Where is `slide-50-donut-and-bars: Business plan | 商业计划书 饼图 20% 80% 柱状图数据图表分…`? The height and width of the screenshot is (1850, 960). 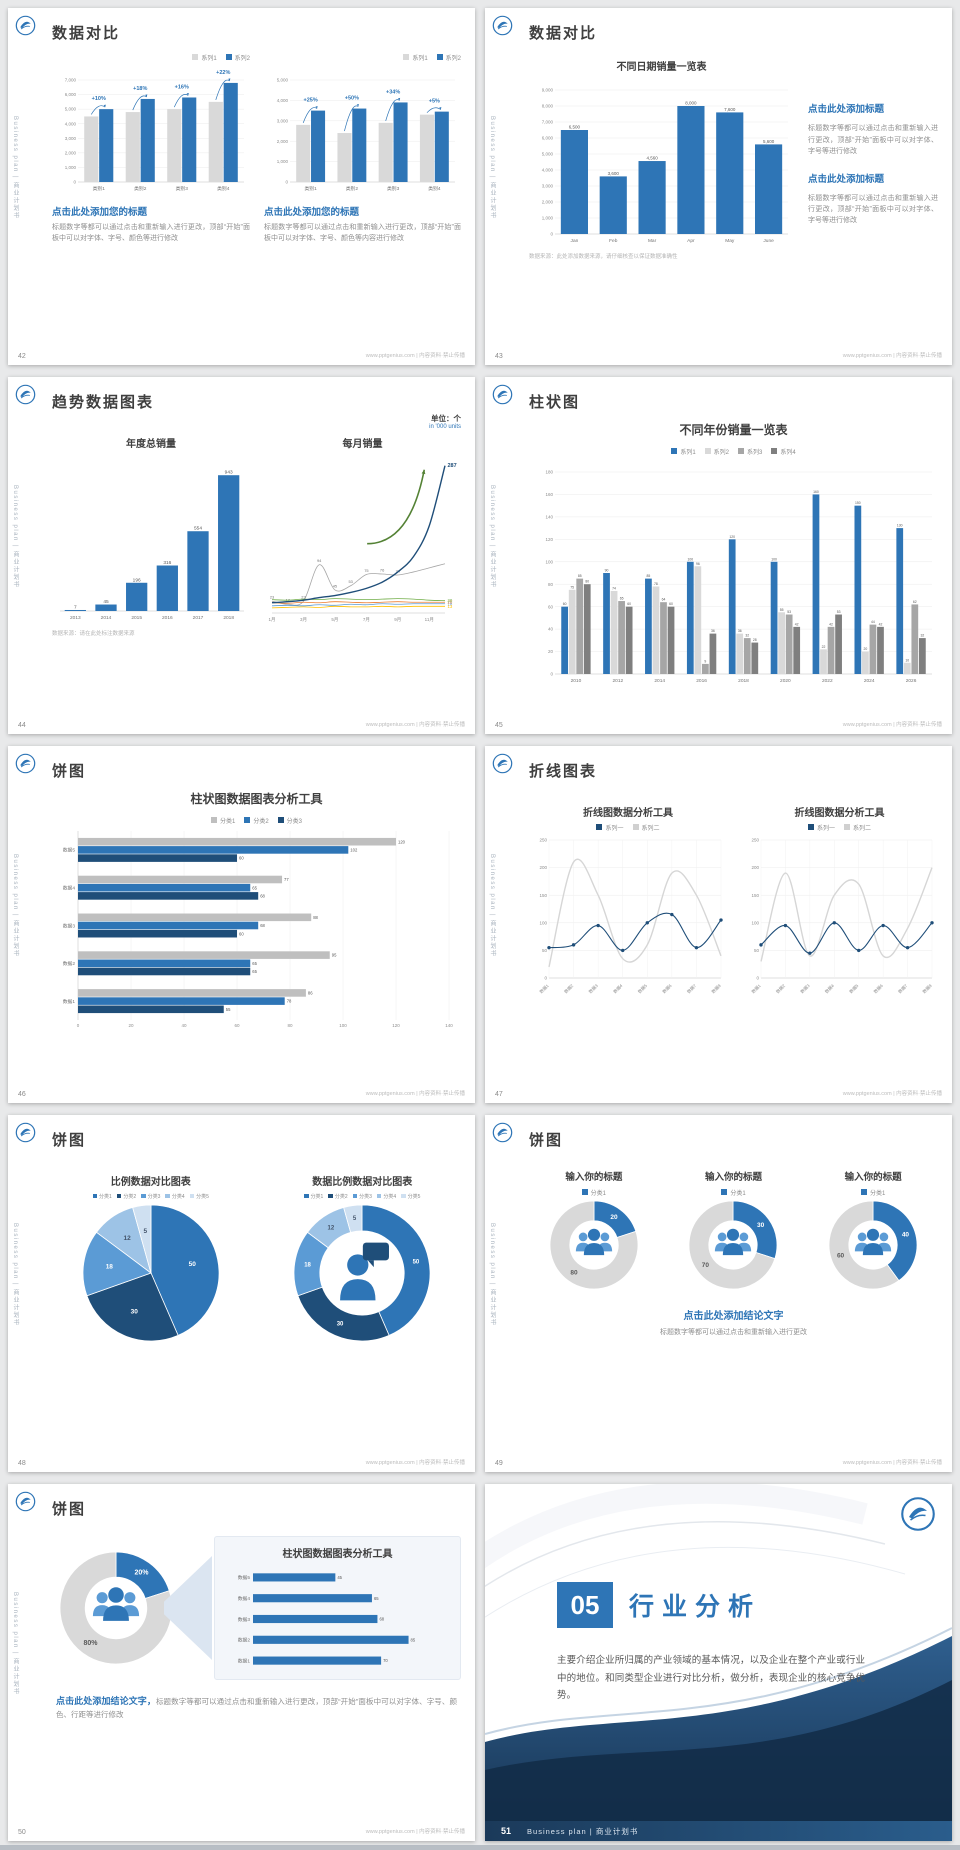 slide-50-donut-and-bars: Business plan | 商业计划书 饼图 20% 80% 柱状图数据图表分… is located at coordinates (241, 1662).